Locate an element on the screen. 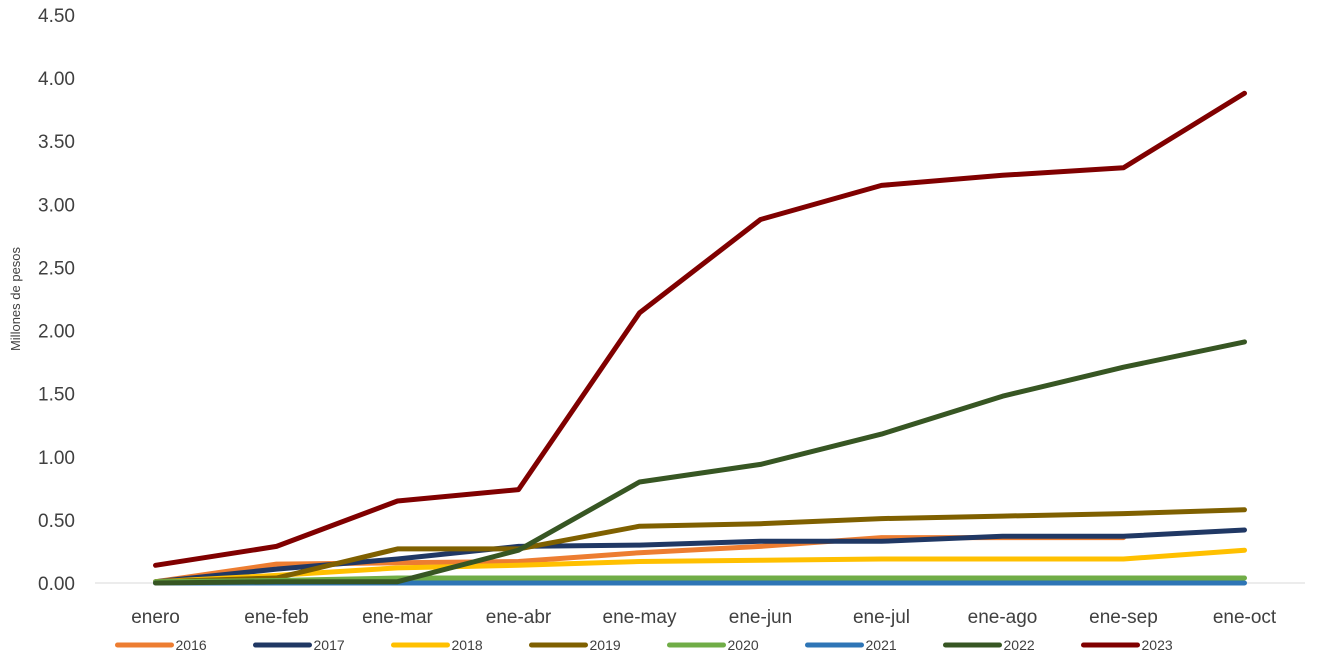 The width and height of the screenshot is (1323, 653). y-axis-title: Millones de pesos is located at coordinates (15, 298).